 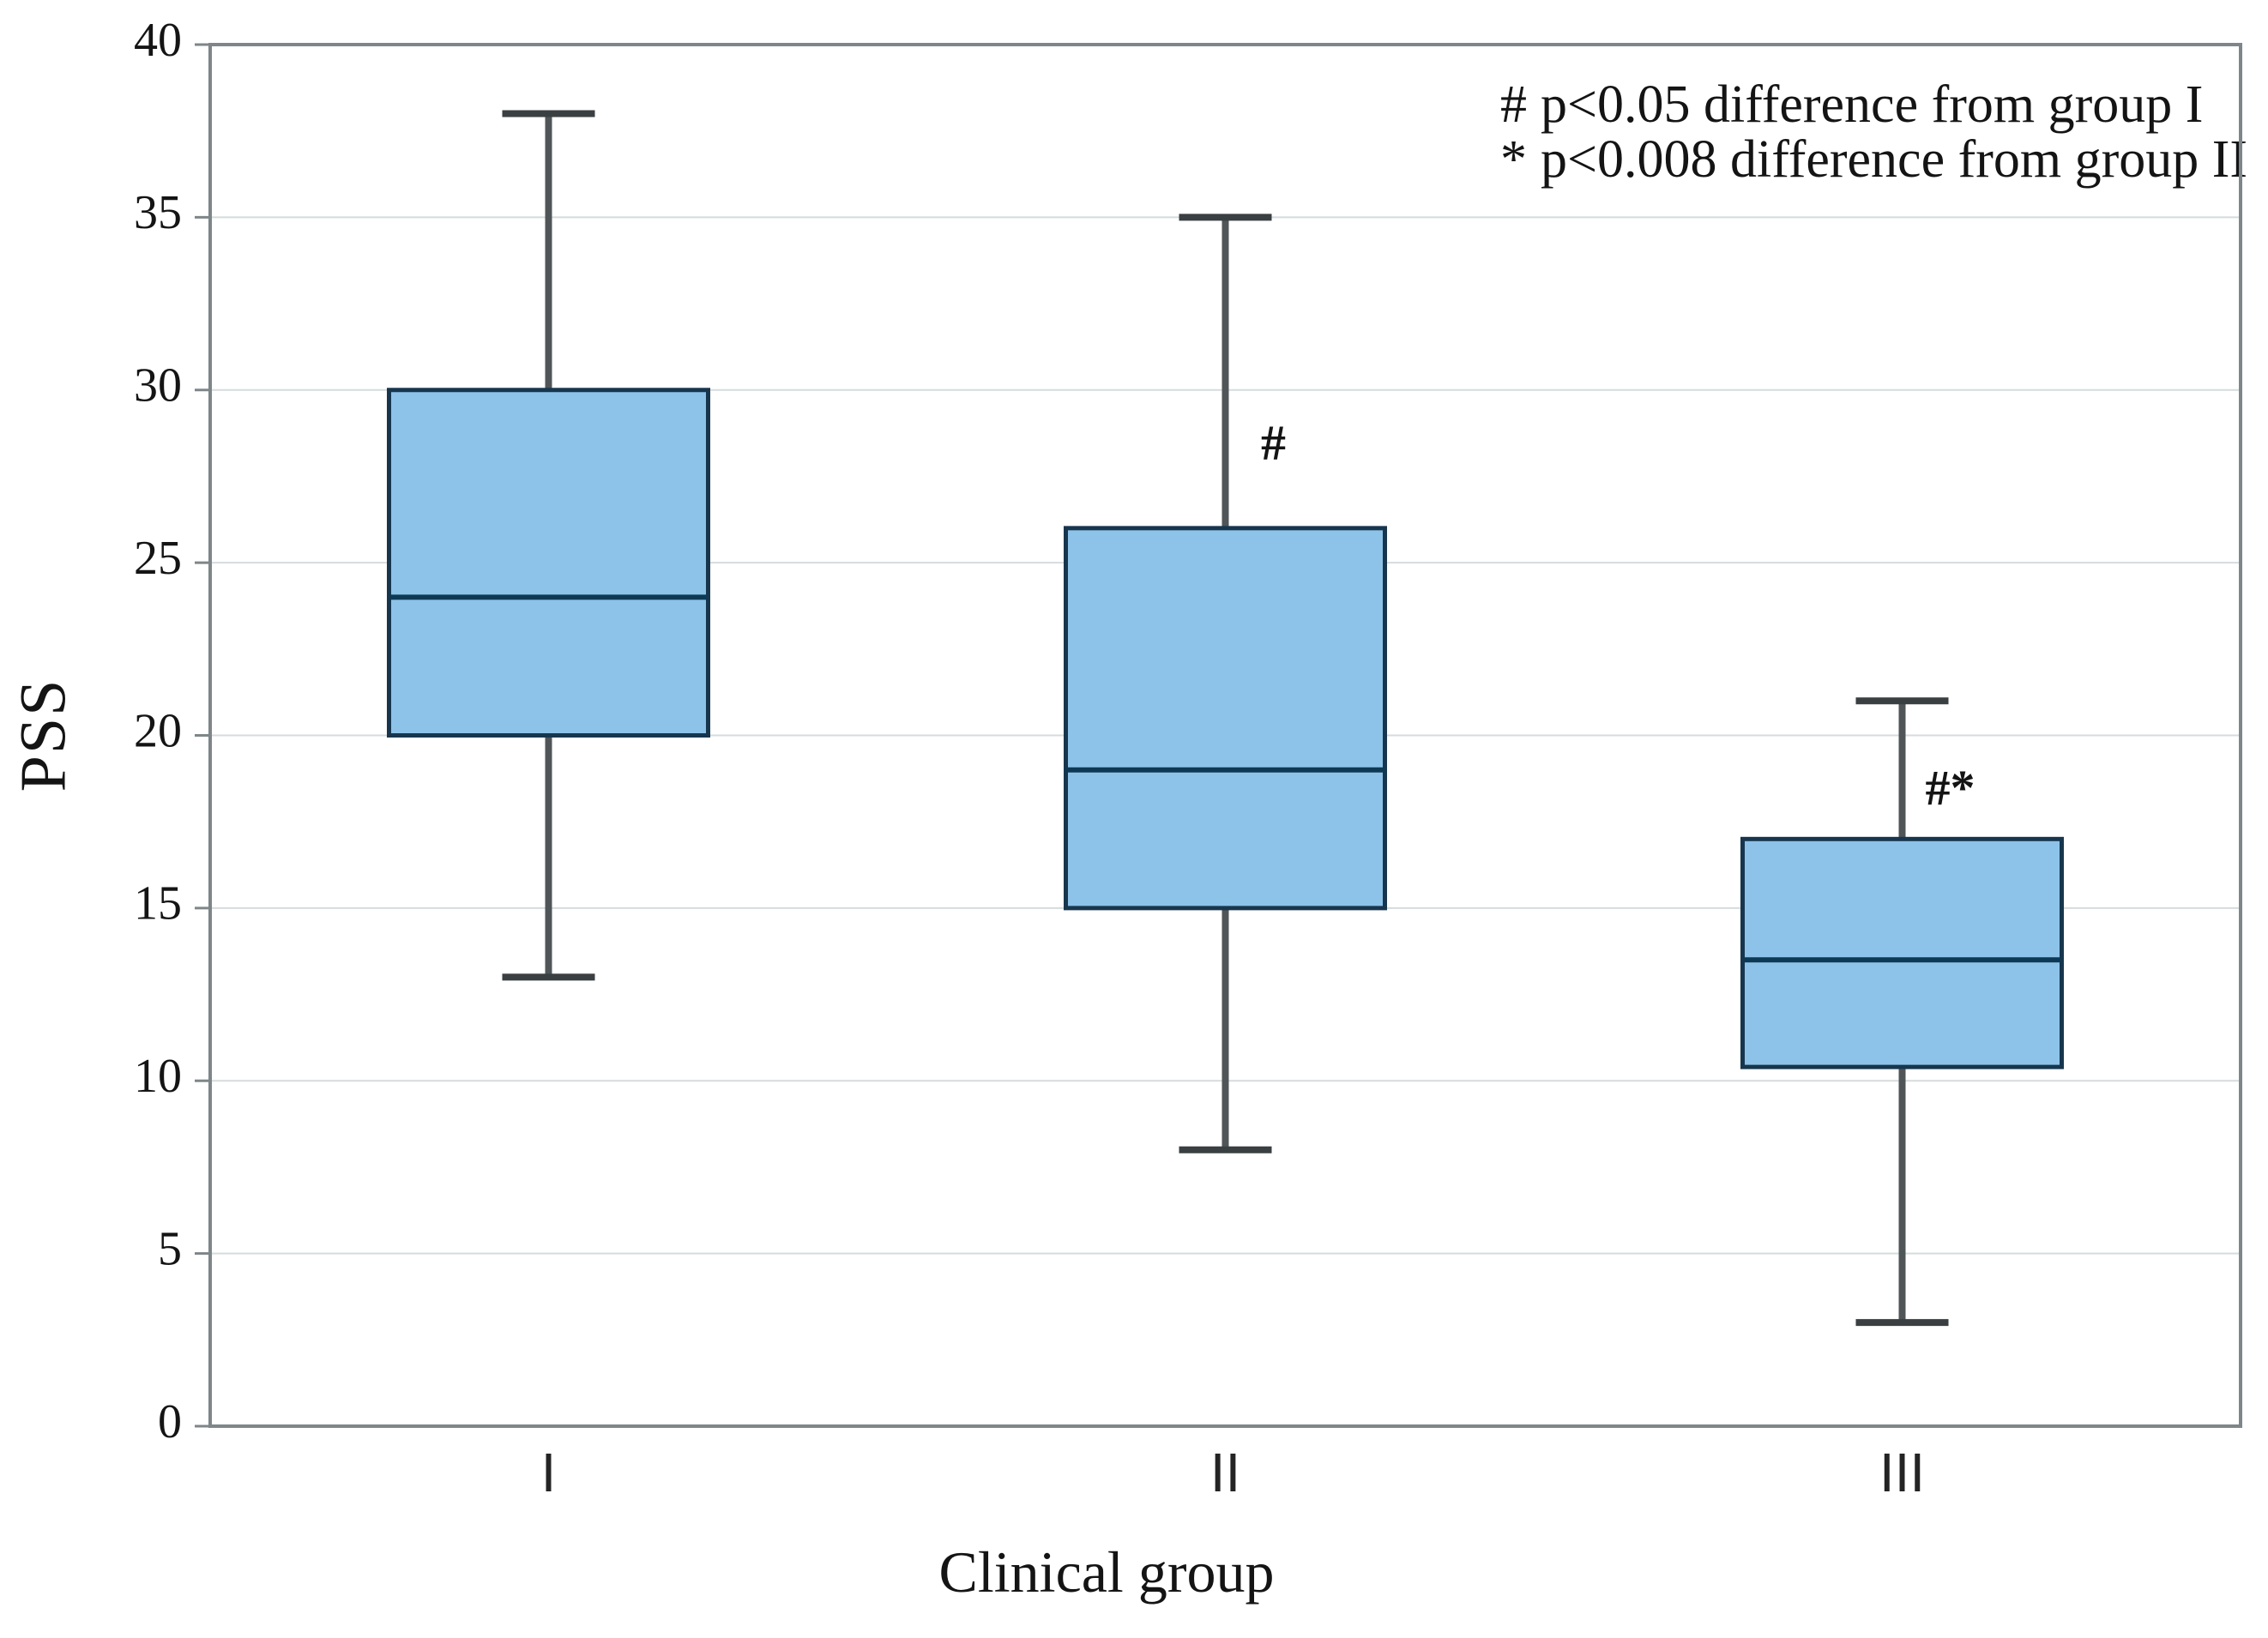 I want to click on y-tick-label-15: 15, so click(x=158, y=903).